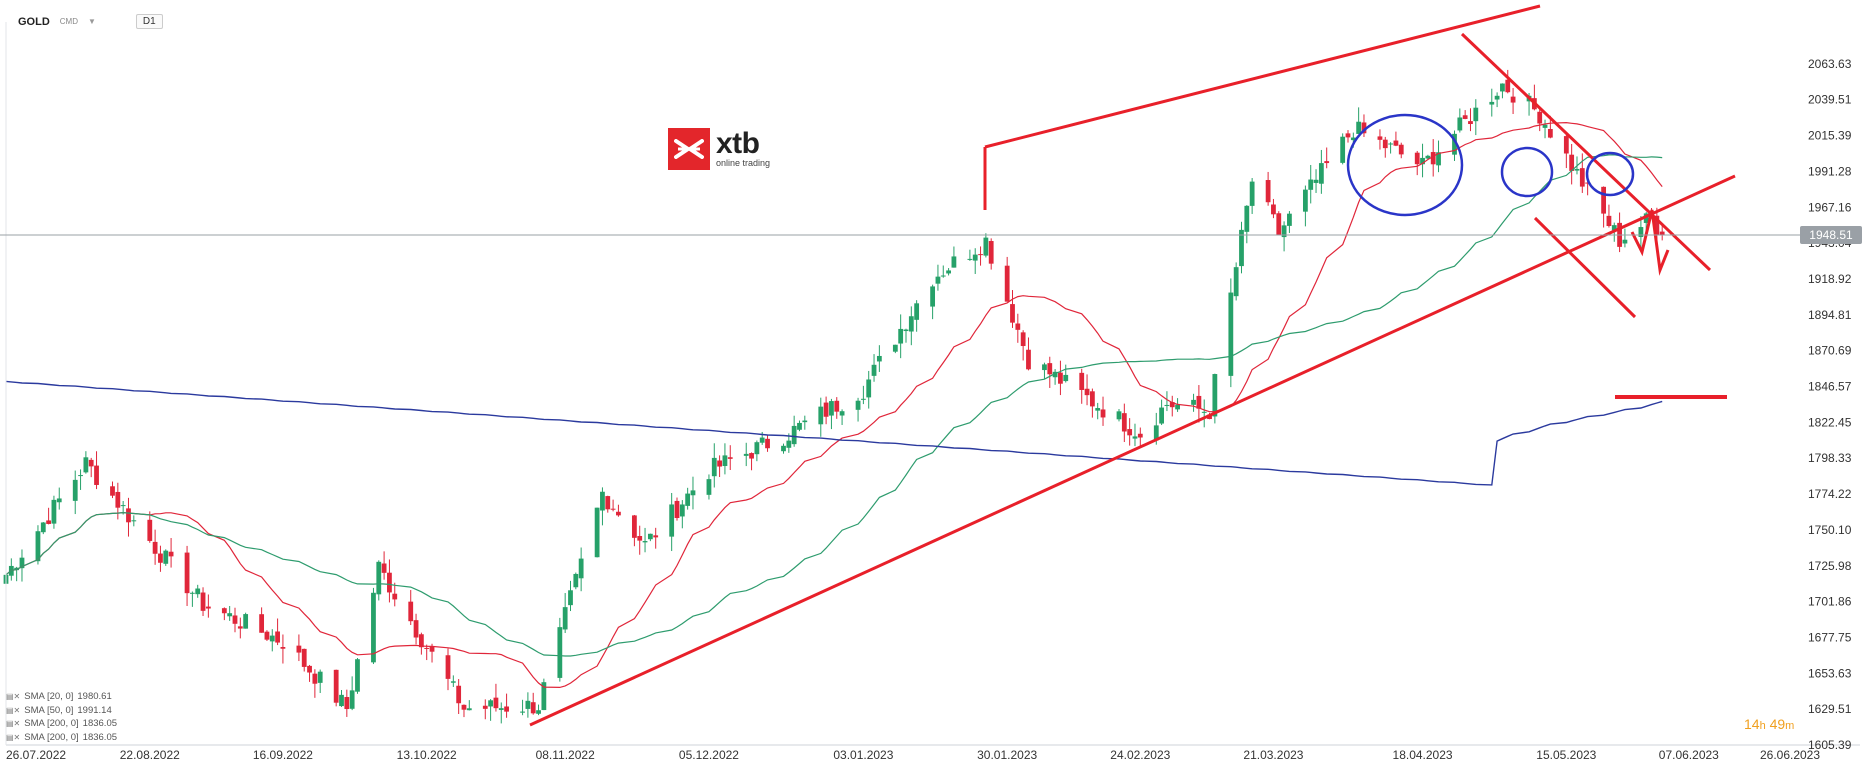 The height and width of the screenshot is (767, 1866). Describe the element at coordinates (1830, 602) in the screenshot. I see `y-tick-label: 1701.86` at that location.